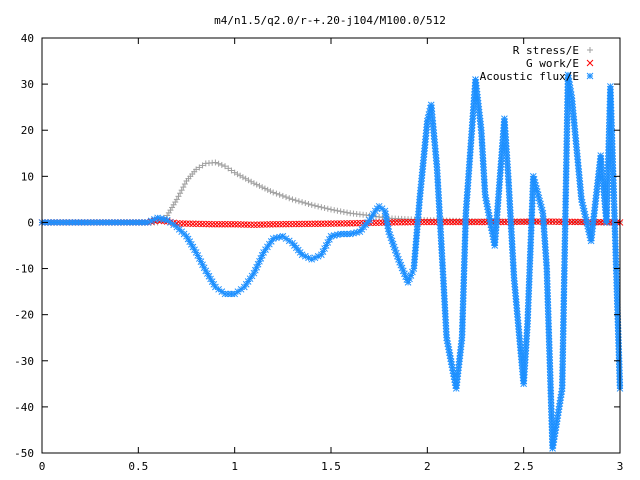 Image resolution: width=640 pixels, height=480 pixels. What do you see at coordinates (27, 38) in the screenshot?
I see `y-tick-label: 40` at bounding box center [27, 38].